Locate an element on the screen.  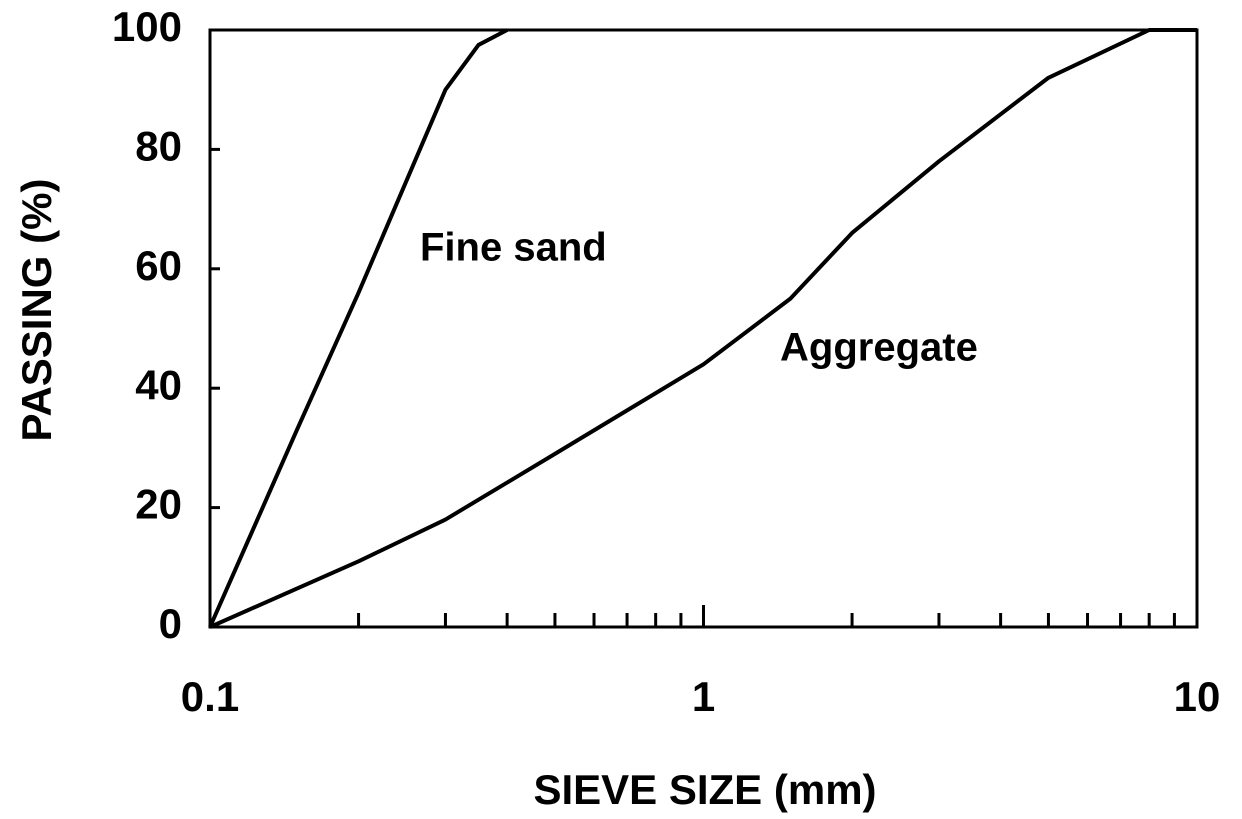
y-tick-label: 80 is located at coordinates (158, 145).